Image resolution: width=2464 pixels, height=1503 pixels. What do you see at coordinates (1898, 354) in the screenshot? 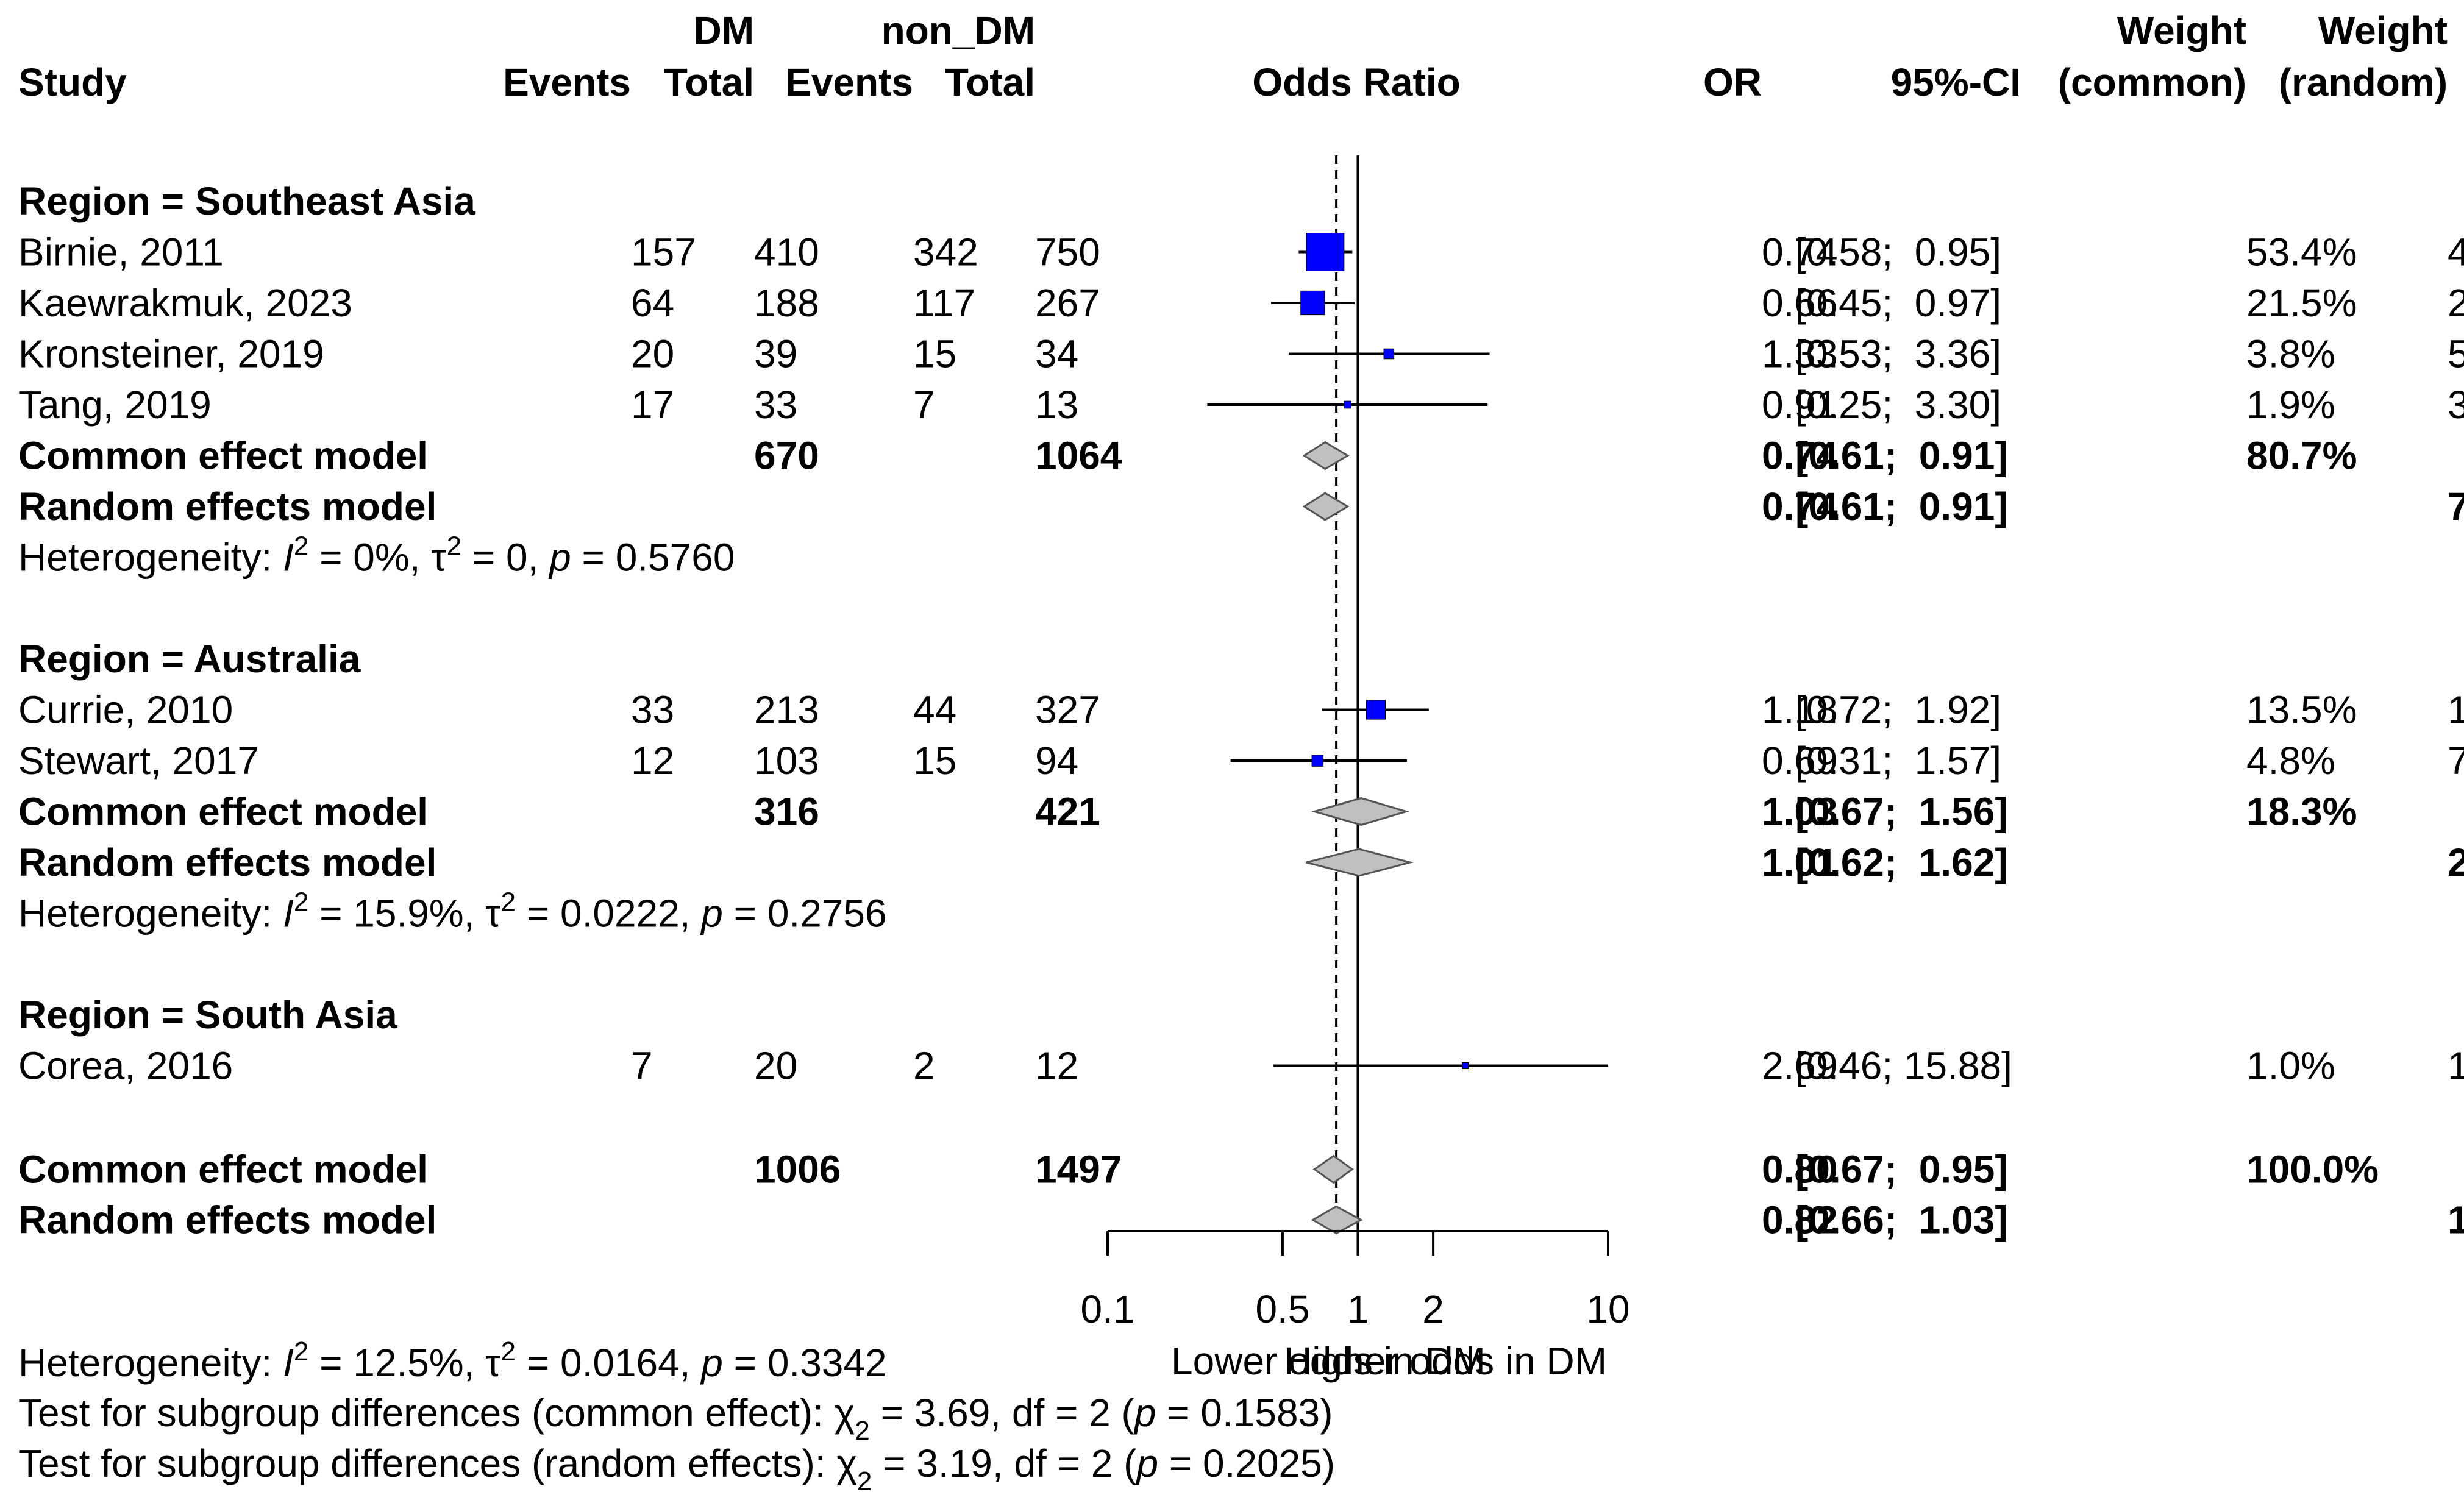
I see `ci-value: [0.53; 3.36]` at bounding box center [1898, 354].